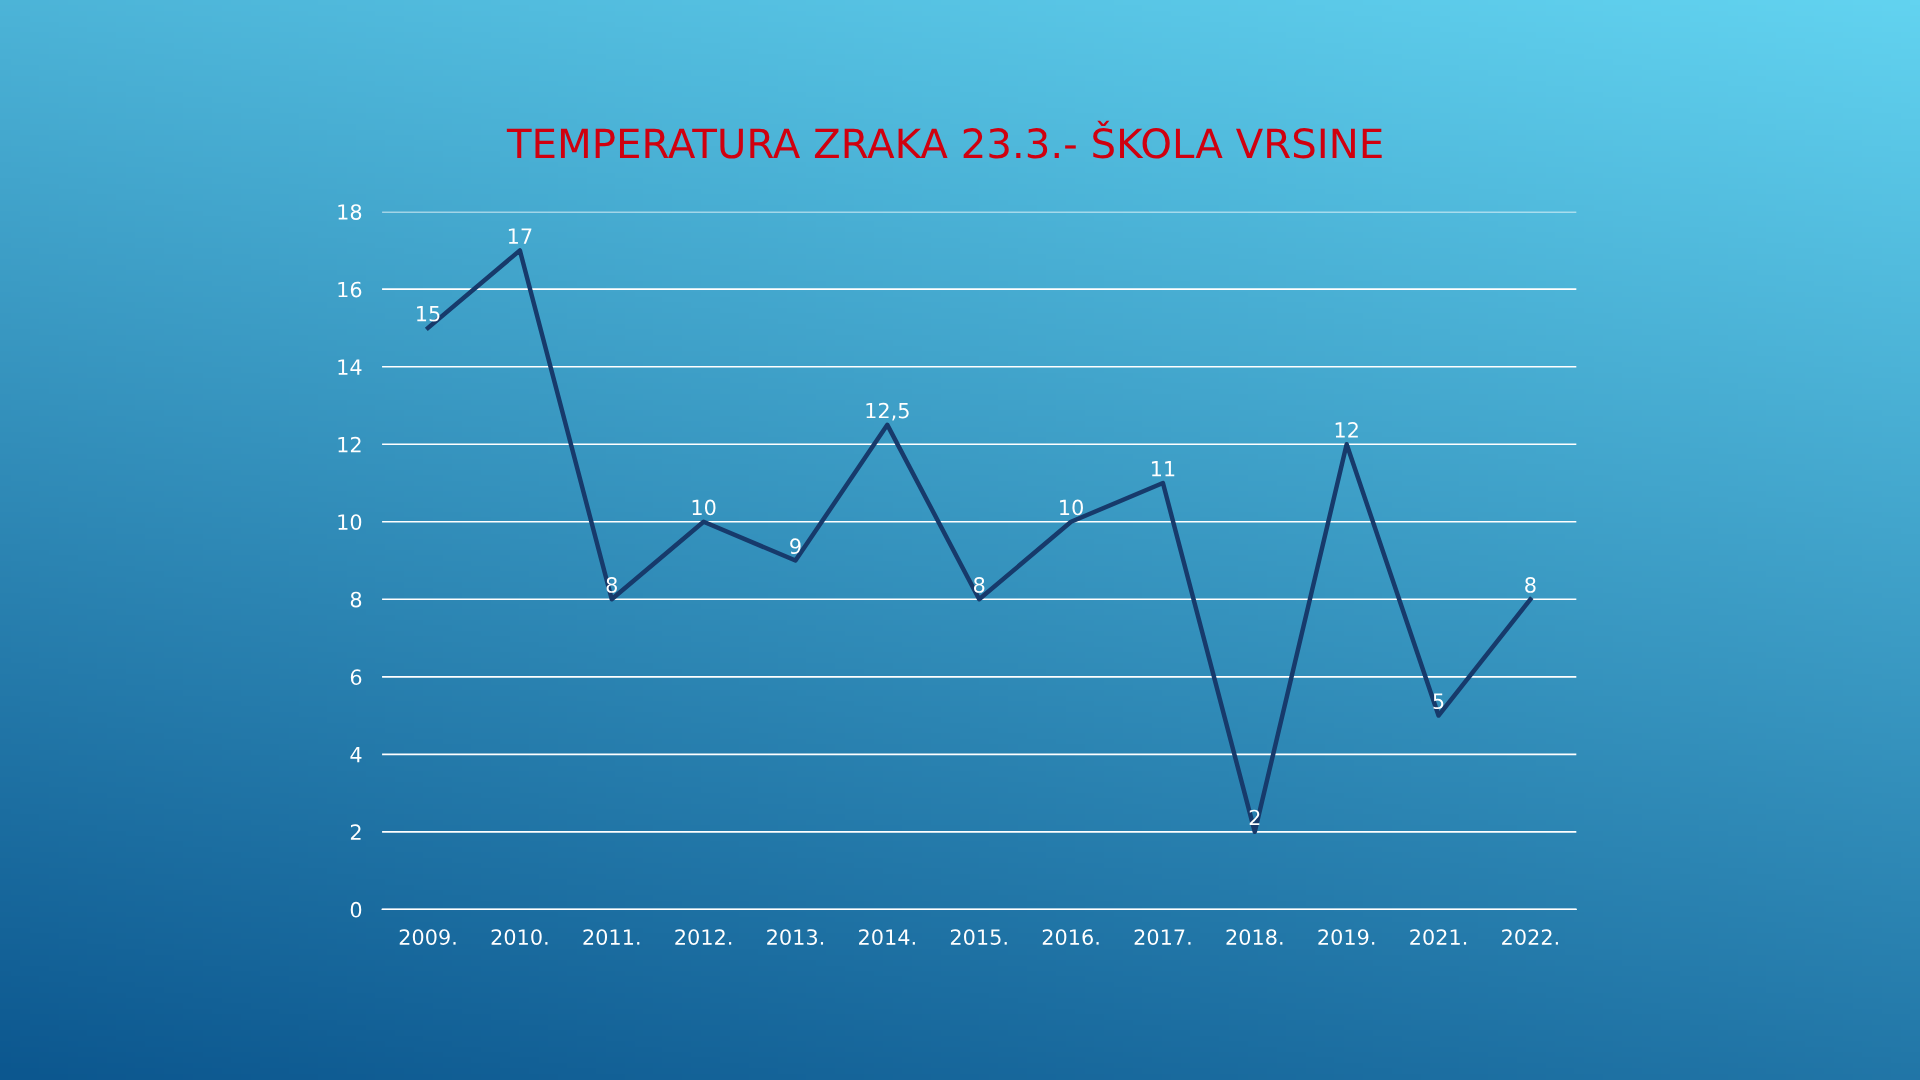  Describe the element at coordinates (1163, 469) in the screenshot. I see `data-label: 11` at that location.